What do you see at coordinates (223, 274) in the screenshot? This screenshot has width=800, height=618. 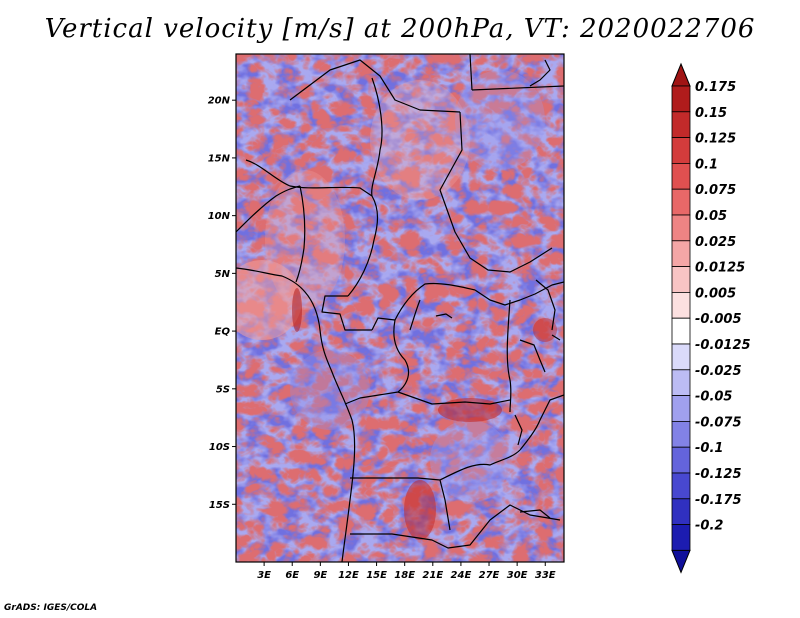 I see `lat-tick-label: 5N` at bounding box center [223, 274].